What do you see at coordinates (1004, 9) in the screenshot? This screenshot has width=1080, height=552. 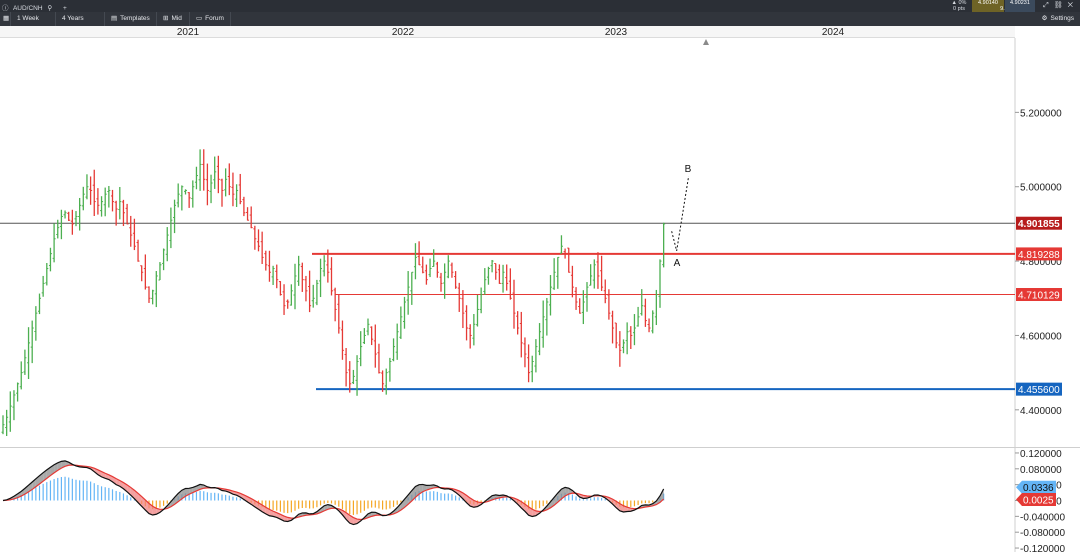 I see `spread-value: 9.1` at bounding box center [1004, 9].